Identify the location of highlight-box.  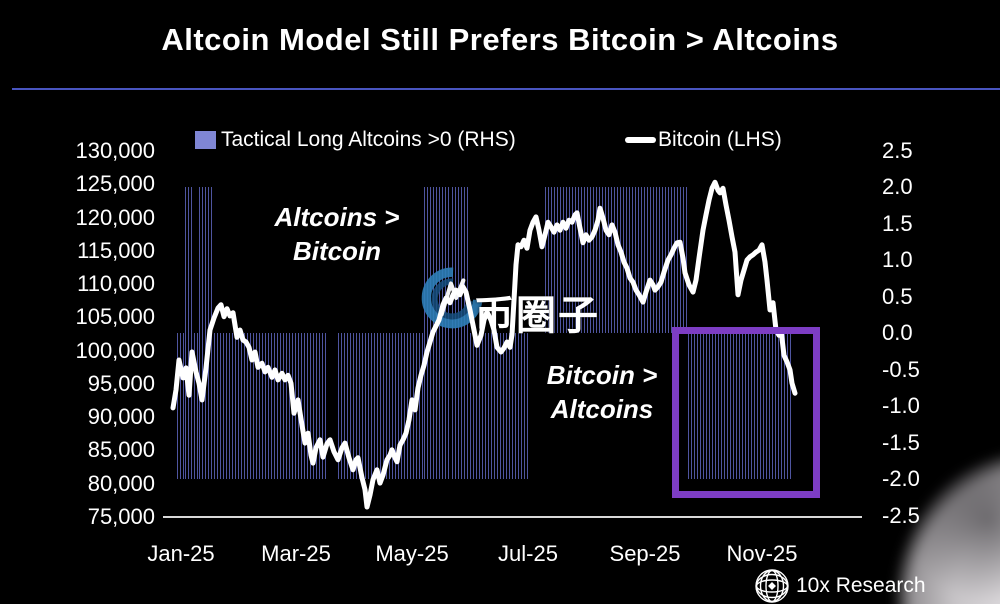
(746, 412).